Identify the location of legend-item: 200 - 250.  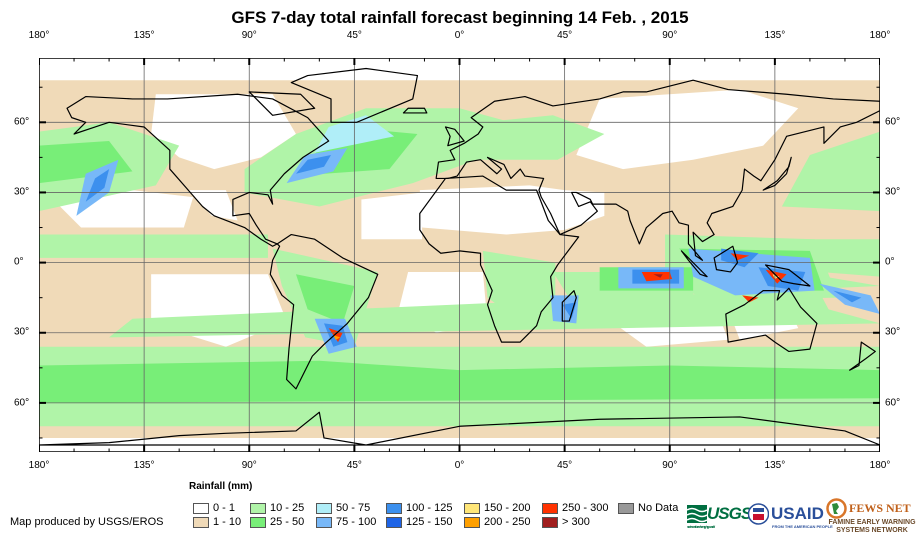
(497, 522).